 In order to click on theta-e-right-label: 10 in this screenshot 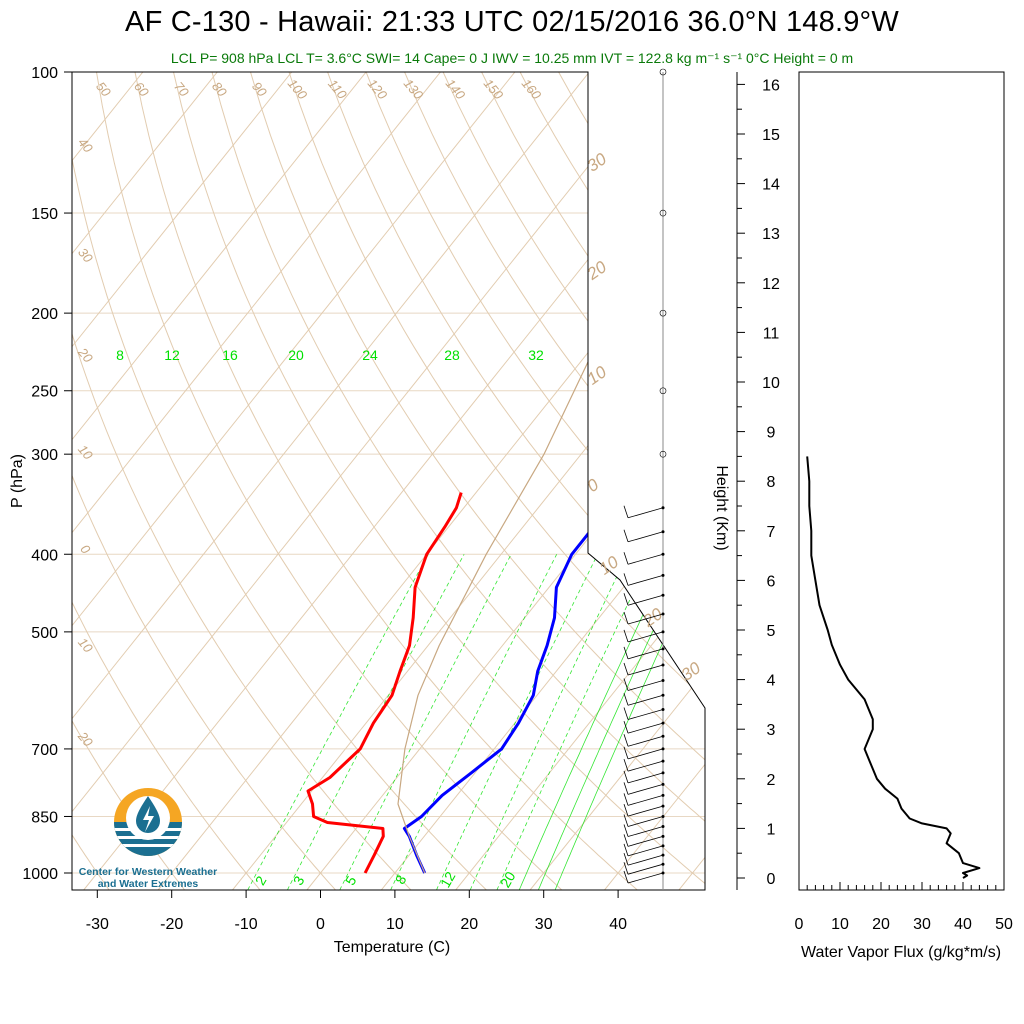, I will do `click(609, 565)`.